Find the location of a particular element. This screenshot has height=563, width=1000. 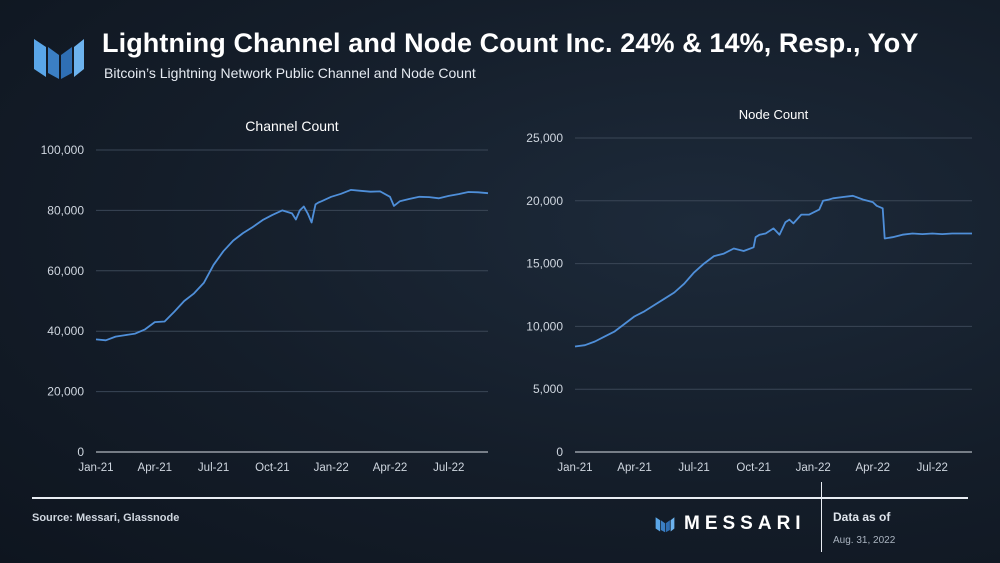

node-x-tick-label: Jul-21 is located at coordinates (693, 468).